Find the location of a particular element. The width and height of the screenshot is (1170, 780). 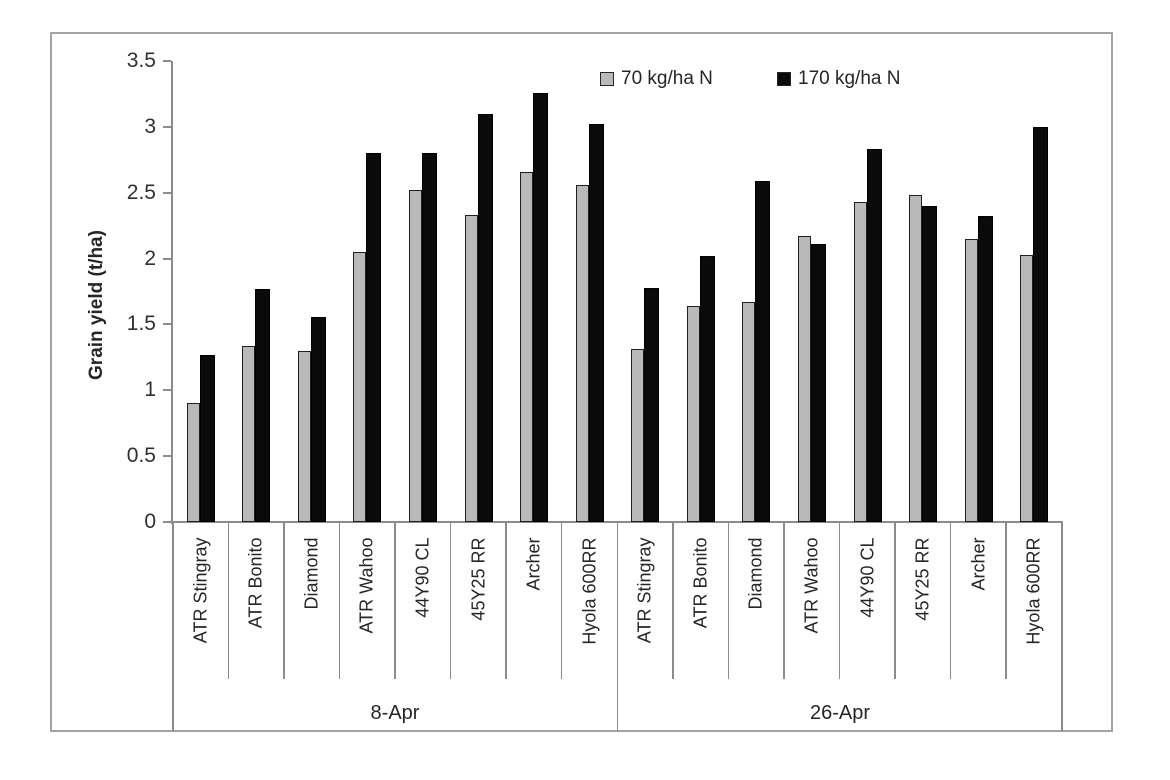

bar-70kg-8-apr-atr-wahoo is located at coordinates (360, 386).